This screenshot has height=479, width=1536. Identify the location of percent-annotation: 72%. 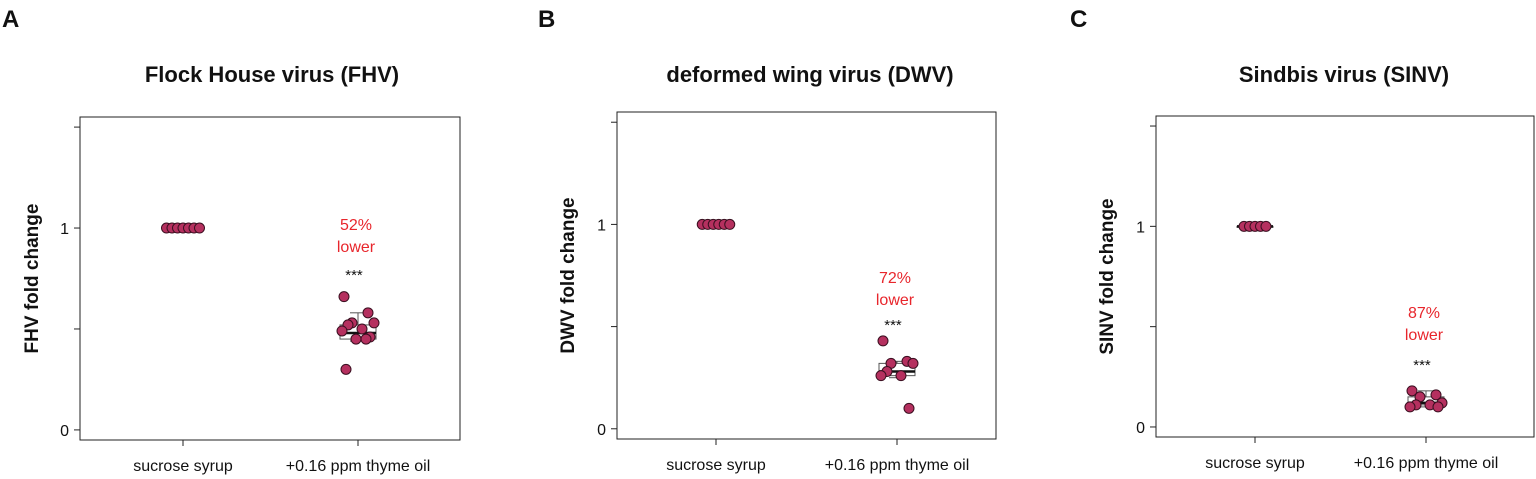
(895, 278).